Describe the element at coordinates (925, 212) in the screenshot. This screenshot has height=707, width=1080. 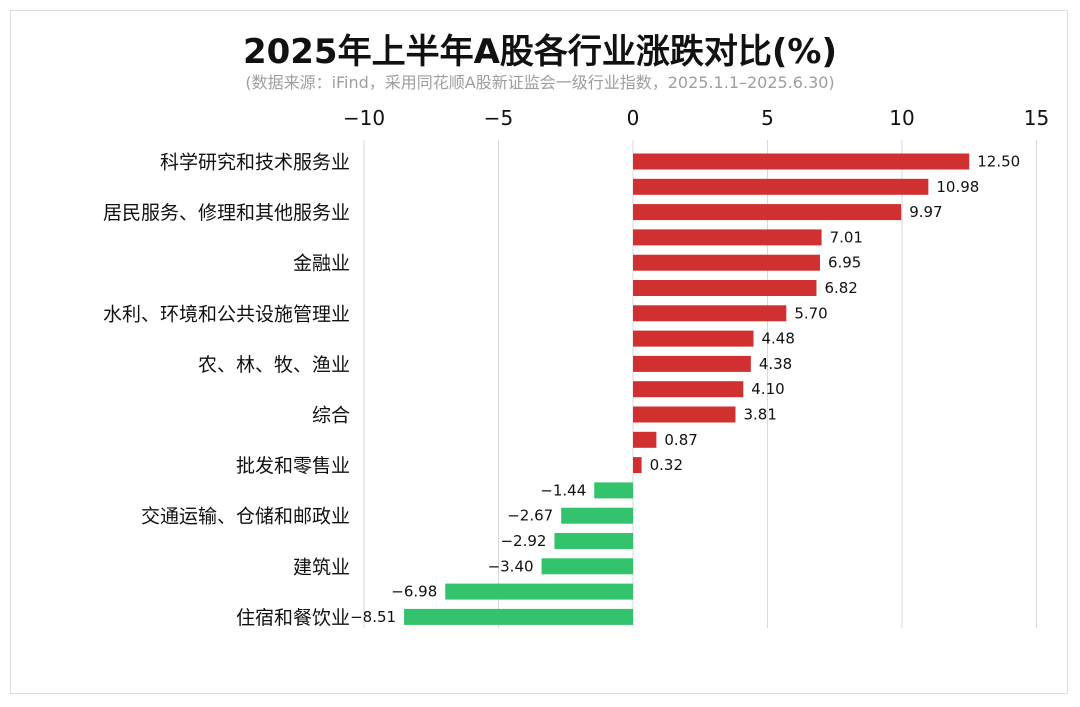
I see `bar-value-label: 9.97` at that location.